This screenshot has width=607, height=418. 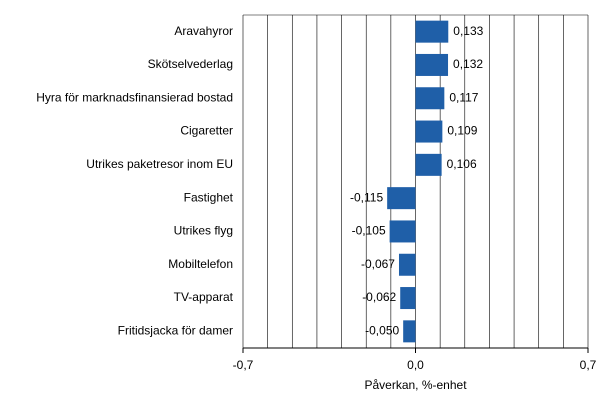 I want to click on y-tick-label: TV-apparat, so click(x=204, y=297).